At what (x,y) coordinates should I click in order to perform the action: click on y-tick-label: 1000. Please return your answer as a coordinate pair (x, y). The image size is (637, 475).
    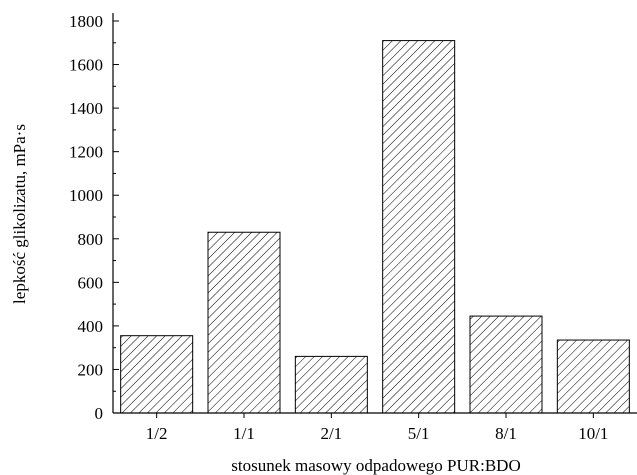
    Looking at the image, I should click on (86, 195).